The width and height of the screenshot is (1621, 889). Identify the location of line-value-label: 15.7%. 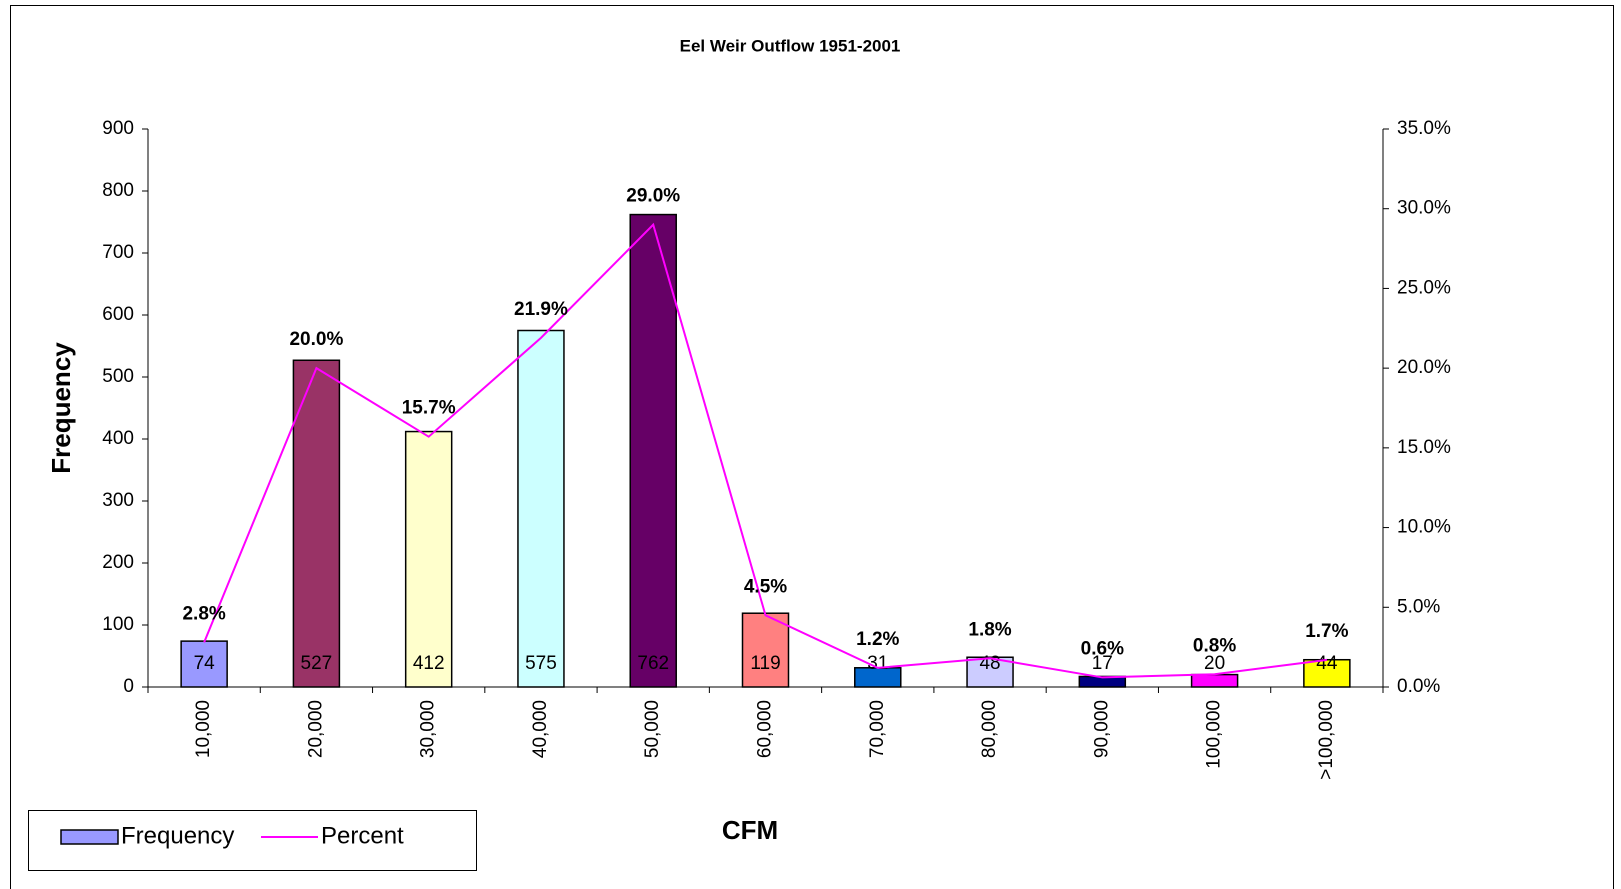
(429, 408).